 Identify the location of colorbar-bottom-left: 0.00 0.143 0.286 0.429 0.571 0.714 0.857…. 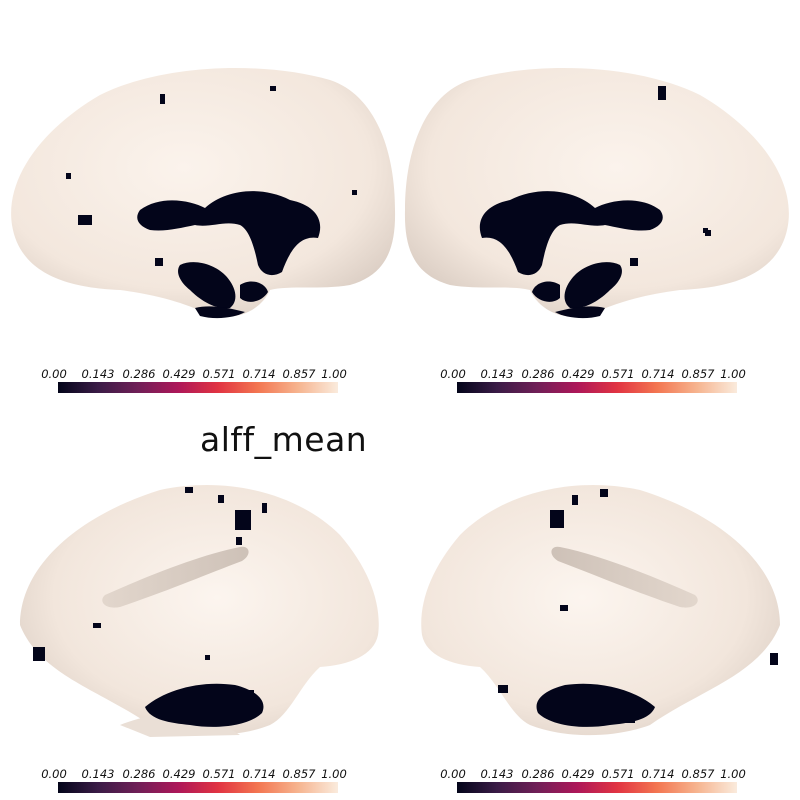
(194, 780).